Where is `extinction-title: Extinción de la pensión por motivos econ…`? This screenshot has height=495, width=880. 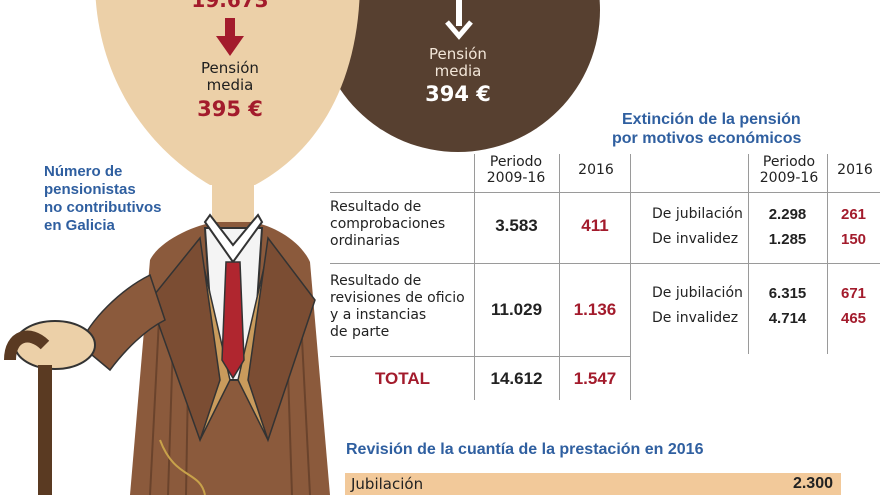
extinction-title: Extinción de la pensión por motivos econ… is located at coordinates (706, 129).